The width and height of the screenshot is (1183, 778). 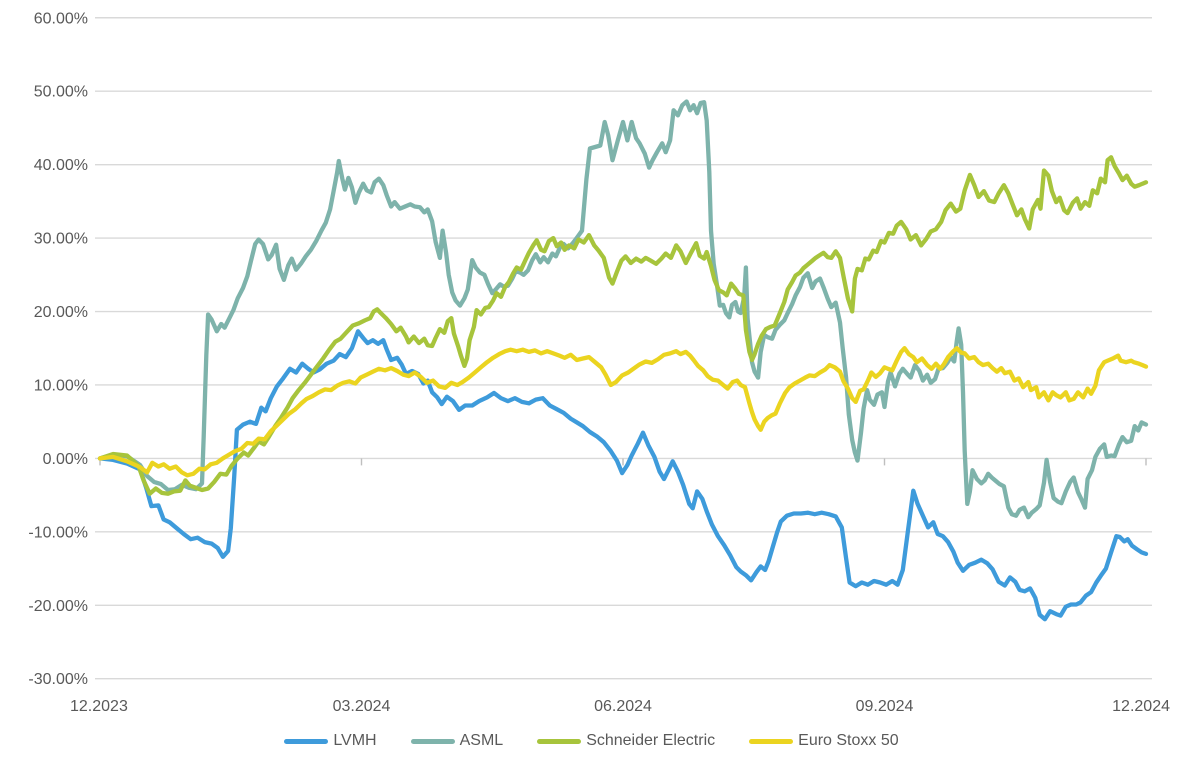 What do you see at coordinates (61, 165) in the screenshot?
I see `y-axis-label: 40.00%` at bounding box center [61, 165].